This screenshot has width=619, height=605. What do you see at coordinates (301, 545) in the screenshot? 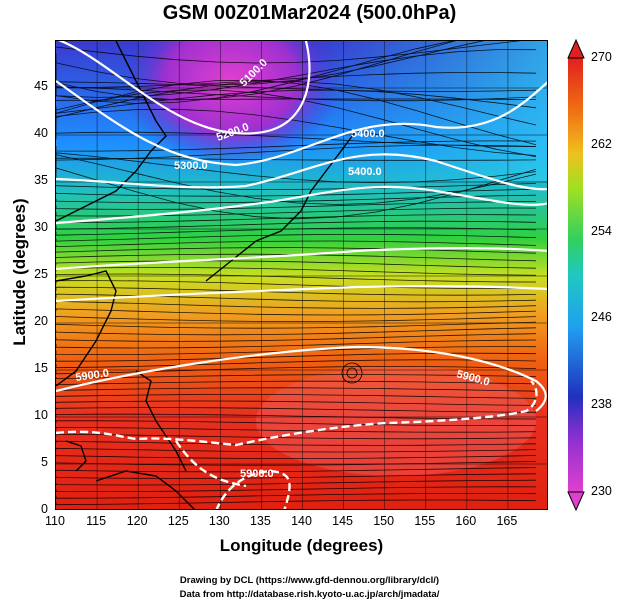
I see `x-axis-label: Longitude (degrees)` at bounding box center [301, 545].